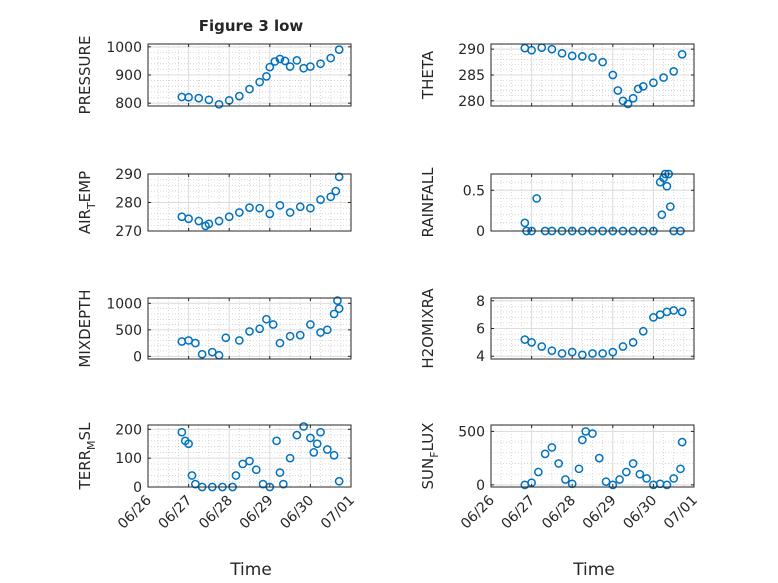  What do you see at coordinates (430, 456) in the screenshot?
I see `y-axis-label-sun_flux: SUNFLUX` at bounding box center [430, 456].